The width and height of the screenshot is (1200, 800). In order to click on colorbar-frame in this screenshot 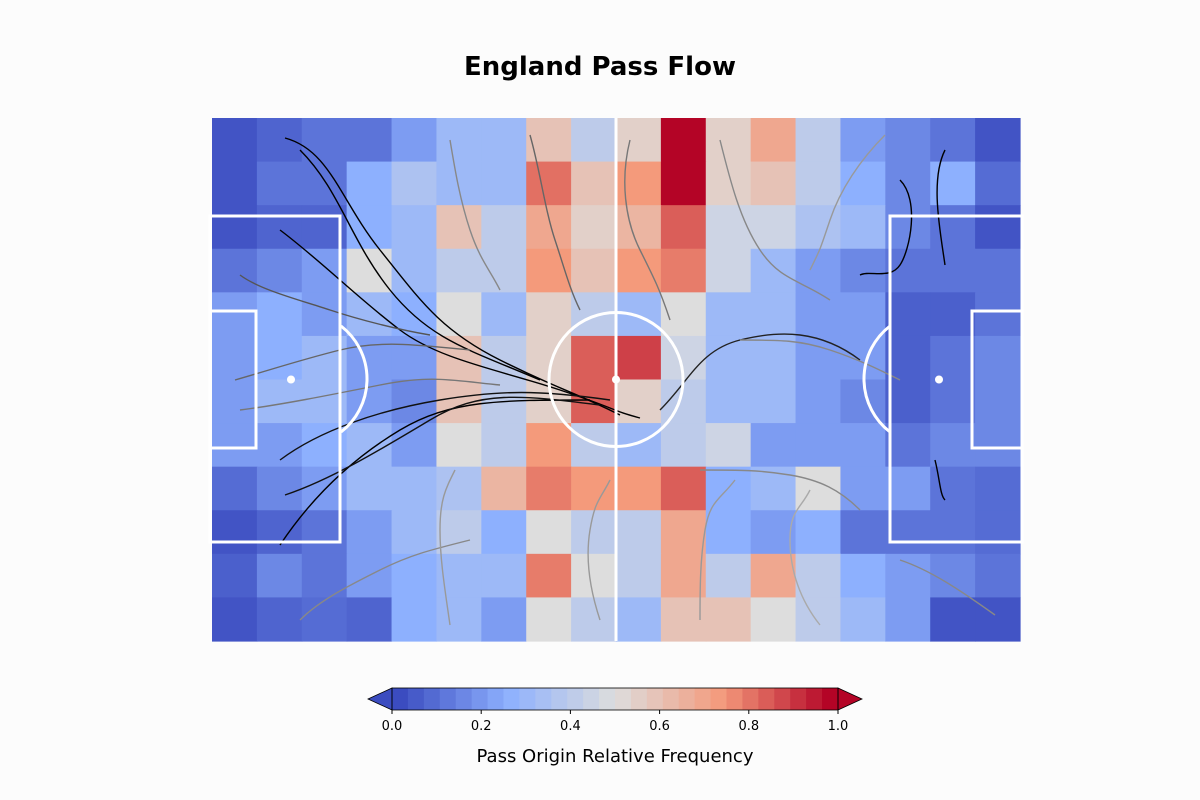, I will do `click(615, 699)`.